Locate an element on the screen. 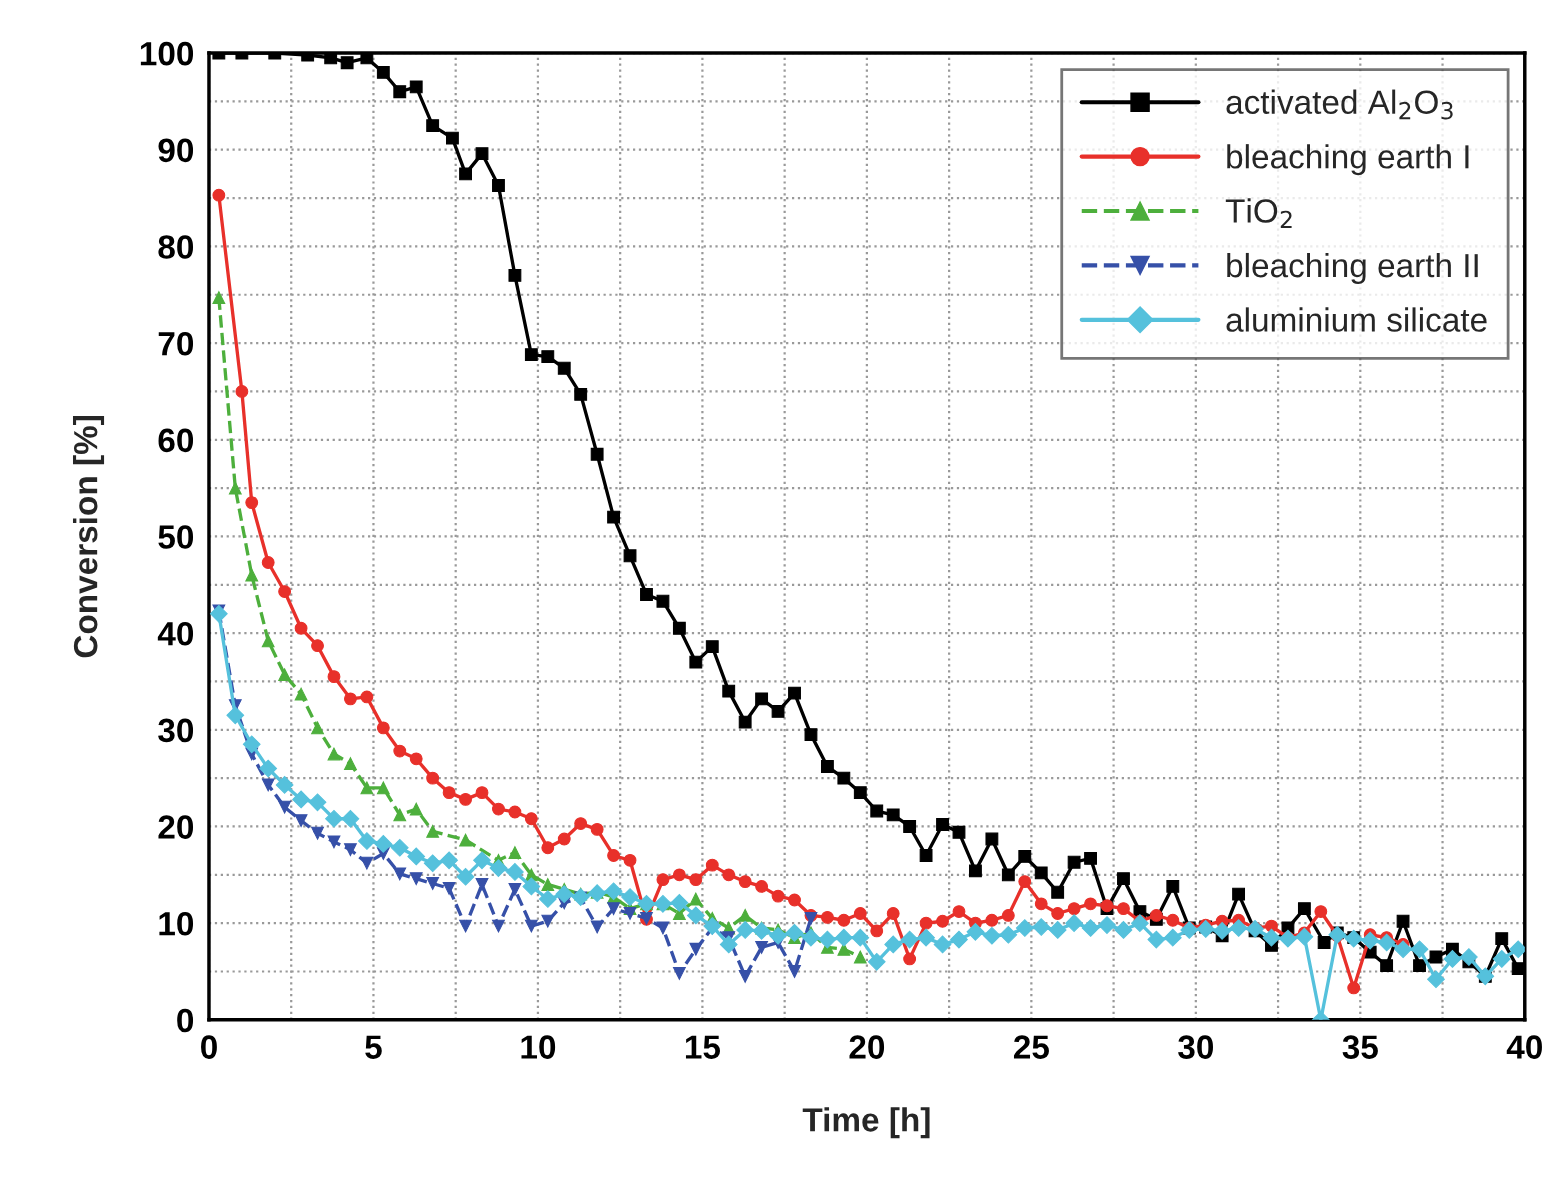  x-tick-label: 30 is located at coordinates (1195, 1047).